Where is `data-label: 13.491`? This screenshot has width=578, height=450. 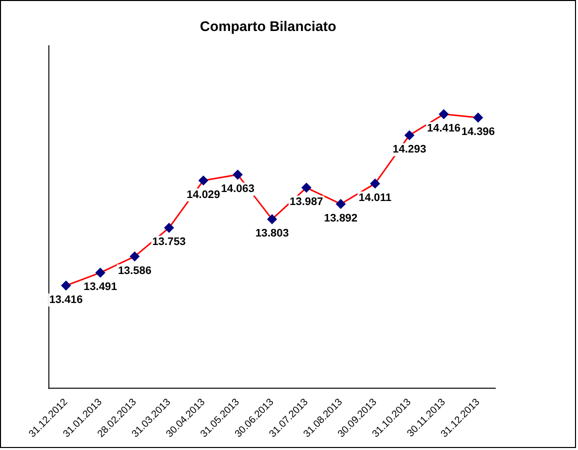
data-label: 13.491 is located at coordinates (101, 287).